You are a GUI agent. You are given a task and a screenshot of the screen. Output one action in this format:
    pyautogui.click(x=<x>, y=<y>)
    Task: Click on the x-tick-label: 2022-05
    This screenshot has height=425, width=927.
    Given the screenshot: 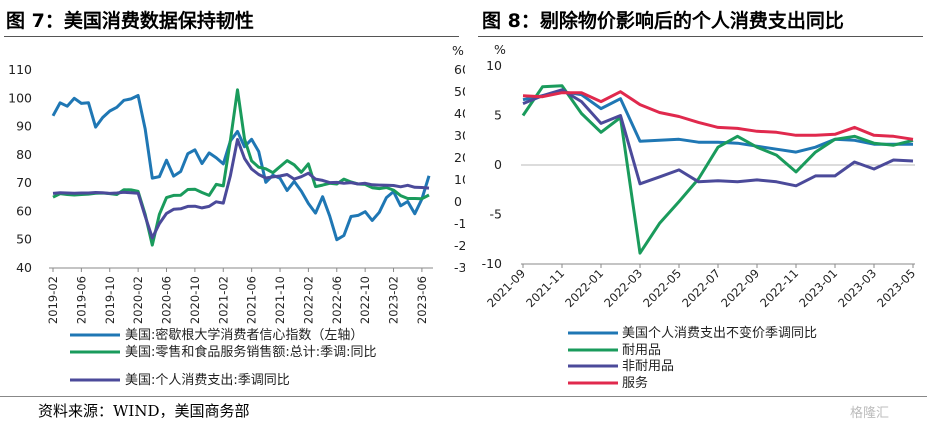 What is the action you would take?
    pyautogui.click(x=662, y=288)
    